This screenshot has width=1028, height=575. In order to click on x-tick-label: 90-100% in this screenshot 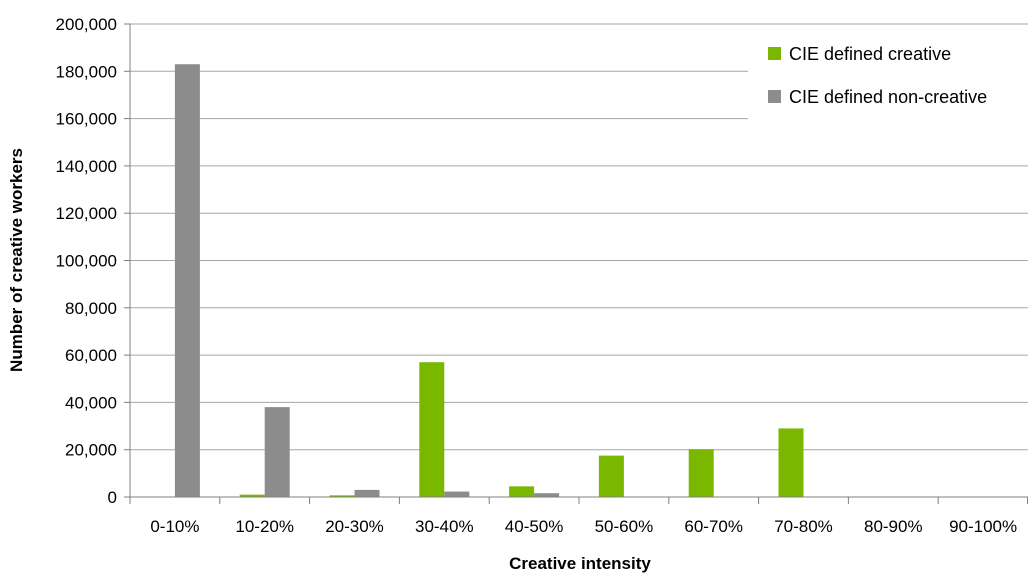, I will do `click(983, 526)`.